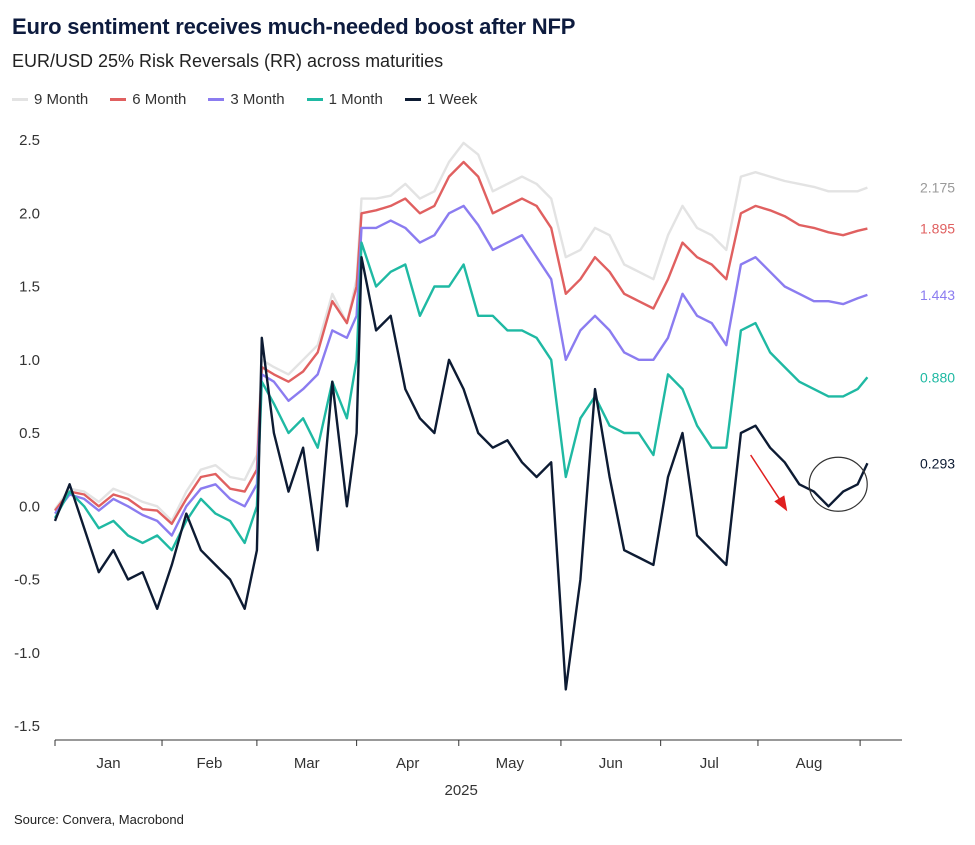 The width and height of the screenshot is (975, 845). What do you see at coordinates (412, 99) in the screenshot?
I see `legend-swatch-1-week` at bounding box center [412, 99].